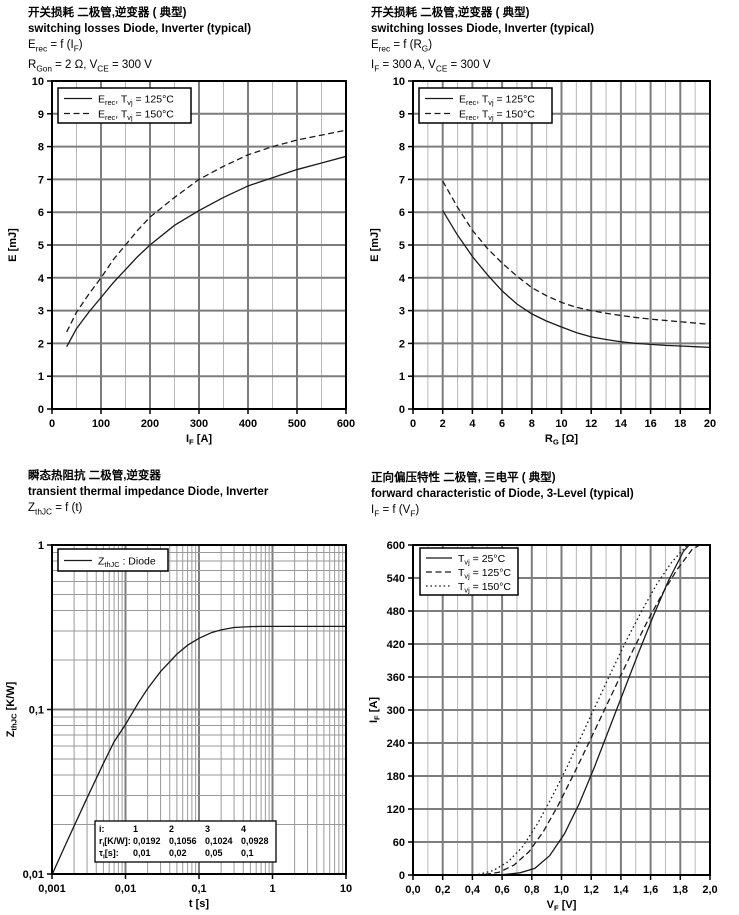 The width and height of the screenshot is (739, 915). I want to click on svg-text: 0,8, so click(531, 890).